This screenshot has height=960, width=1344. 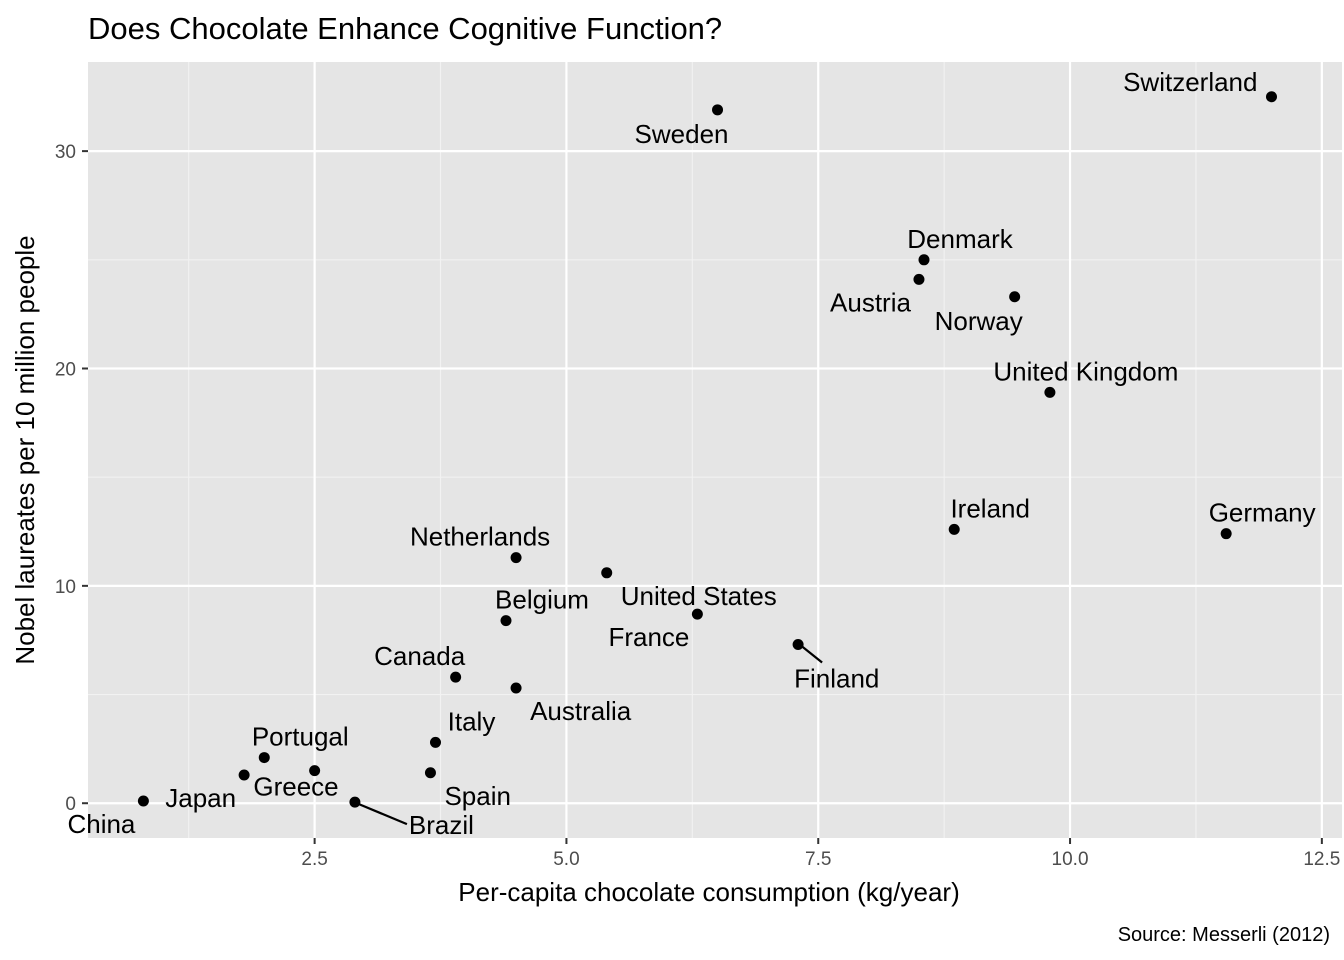 I want to click on point-label: Sweden, so click(x=682, y=134).